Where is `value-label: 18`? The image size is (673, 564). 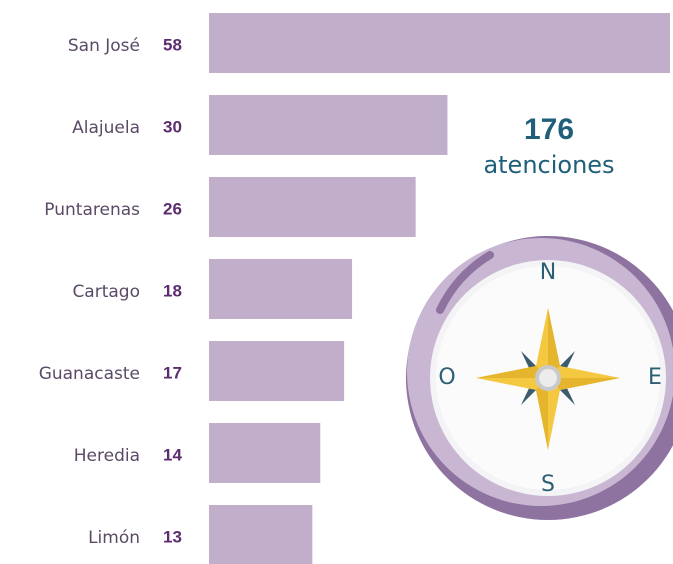 value-label: 18 is located at coordinates (172, 290).